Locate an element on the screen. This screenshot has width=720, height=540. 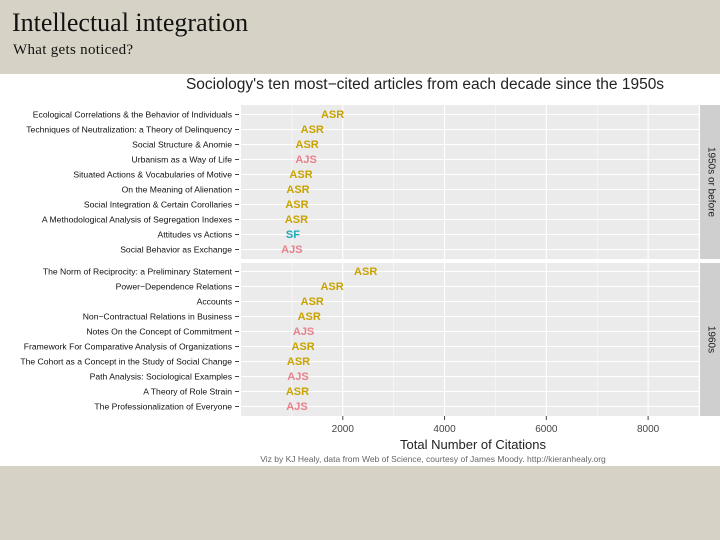
category-label: Non−Contractual Relations in Business is located at coordinates (157, 317).